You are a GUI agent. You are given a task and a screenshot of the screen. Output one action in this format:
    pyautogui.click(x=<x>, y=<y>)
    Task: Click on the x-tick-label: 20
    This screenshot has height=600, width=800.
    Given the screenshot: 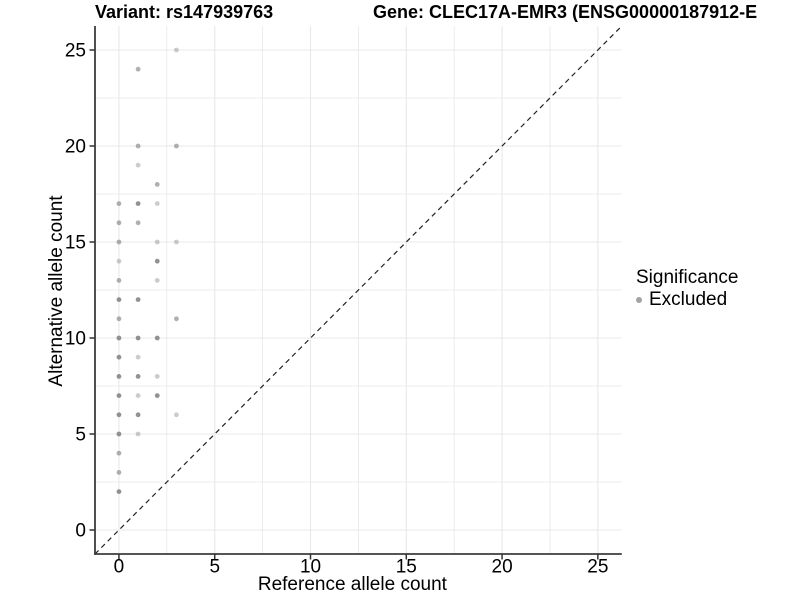 What is the action you would take?
    pyautogui.click(x=502, y=567)
    